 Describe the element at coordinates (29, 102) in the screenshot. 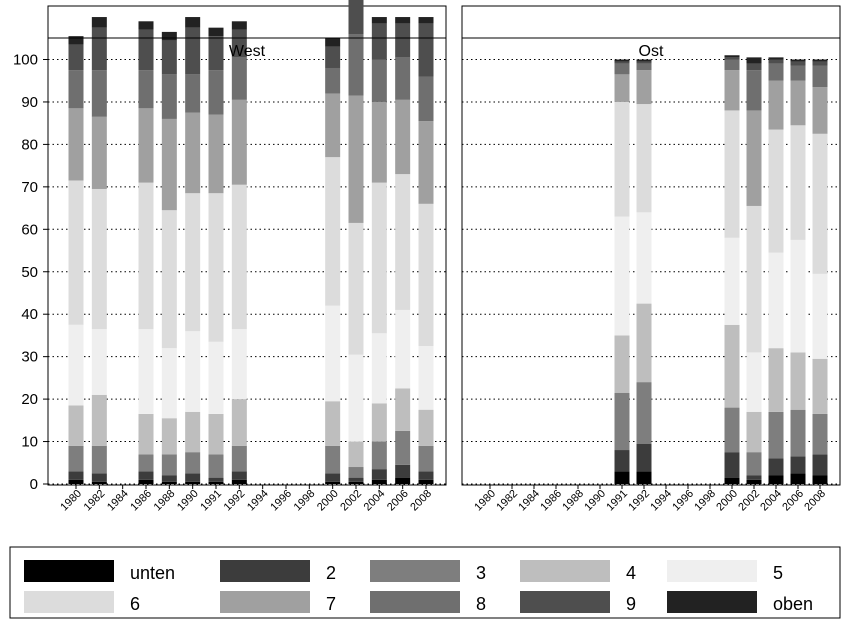

I see `y-tick-label: 90` at that location.